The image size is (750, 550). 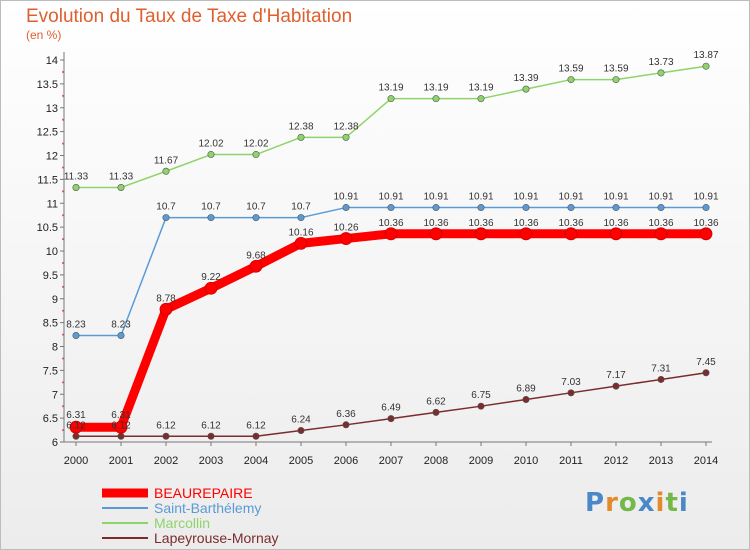 What do you see at coordinates (55, 300) in the screenshot?
I see `y-tick-label: 9` at bounding box center [55, 300].